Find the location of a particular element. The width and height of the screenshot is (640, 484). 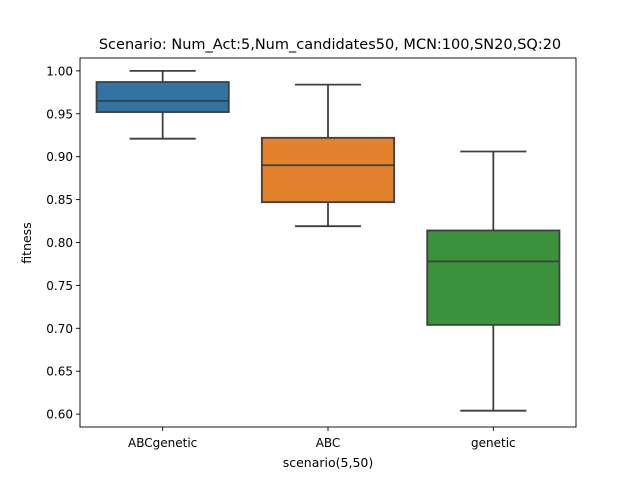

y-tick-label: 0.70 is located at coordinates (59, 329).